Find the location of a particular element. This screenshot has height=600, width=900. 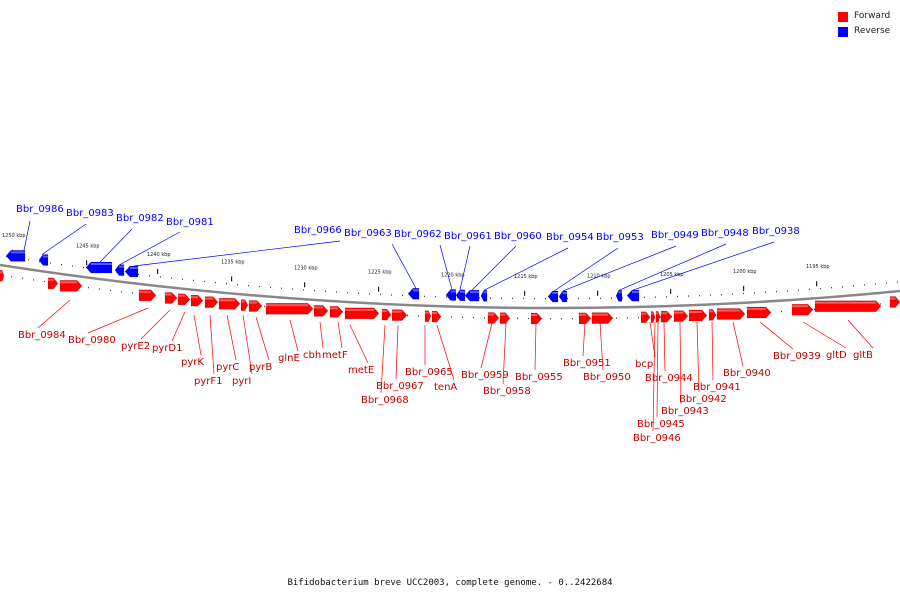

forward-gene-label: Bbr_0942 is located at coordinates (703, 399).